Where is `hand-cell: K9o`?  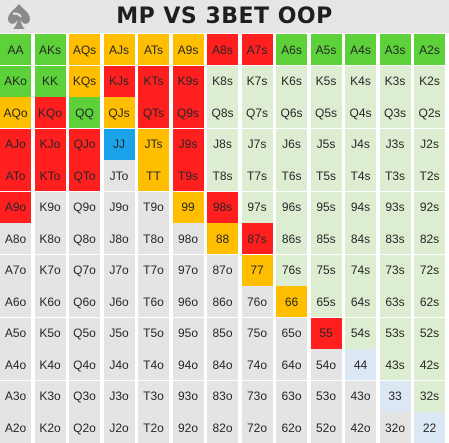 hand-cell: K9o is located at coordinates (50, 207).